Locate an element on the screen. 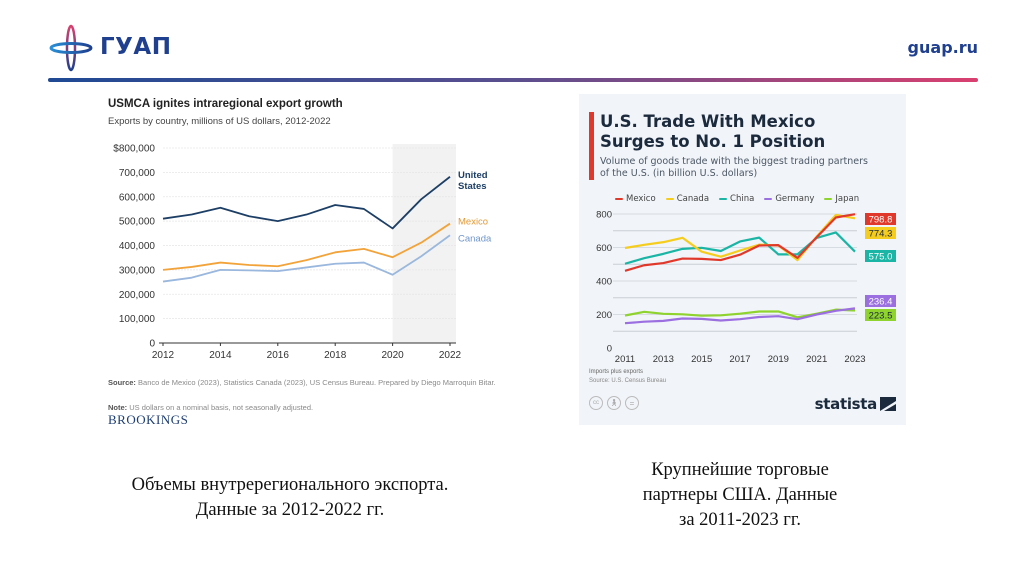 The height and width of the screenshot is (576, 1024). y-tick-label: 200 is located at coordinates (604, 315).